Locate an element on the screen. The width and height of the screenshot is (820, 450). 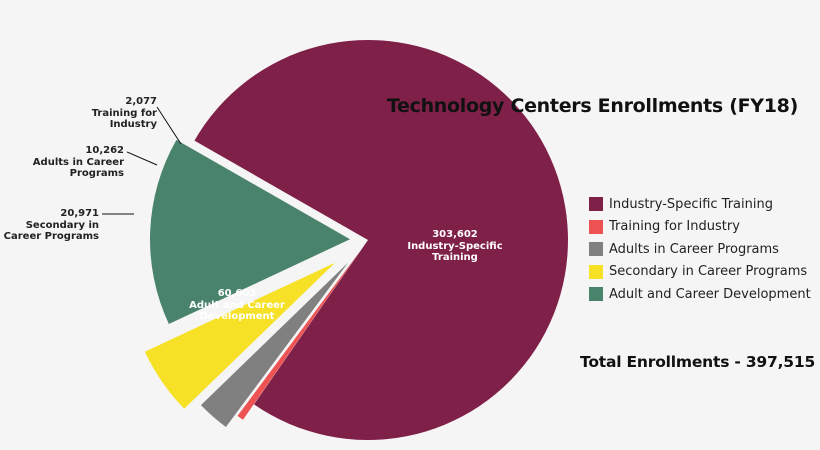
legend-item: Adult and Career Development is located at coordinates (700, 294).